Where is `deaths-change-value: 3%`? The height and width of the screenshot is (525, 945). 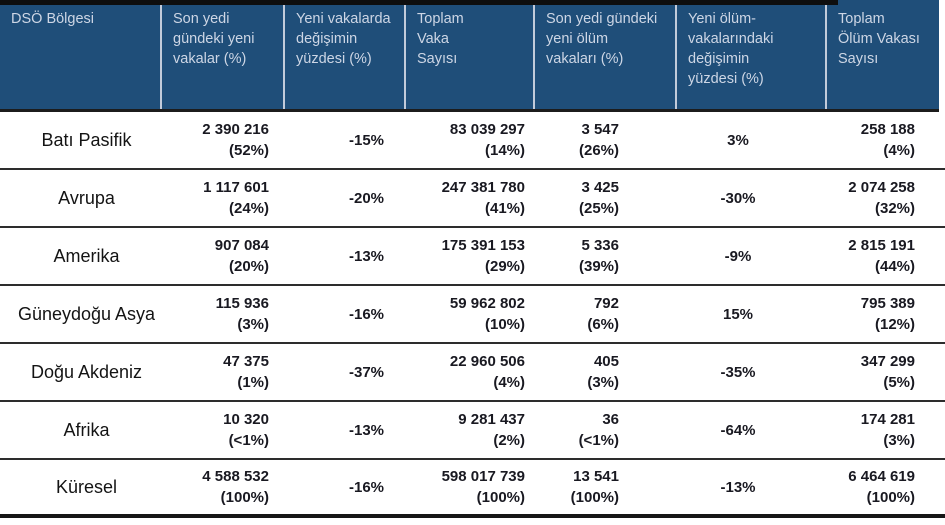 deaths-change-value: 3% is located at coordinates (738, 140).